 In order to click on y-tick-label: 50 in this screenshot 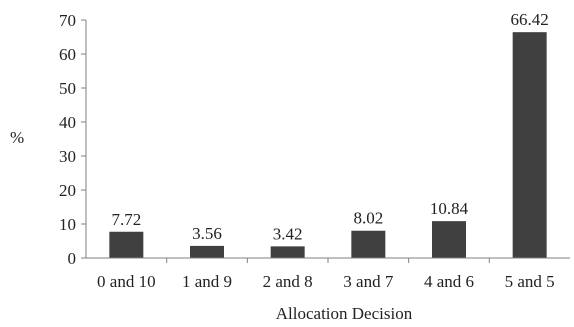, I will do `click(67, 88)`.